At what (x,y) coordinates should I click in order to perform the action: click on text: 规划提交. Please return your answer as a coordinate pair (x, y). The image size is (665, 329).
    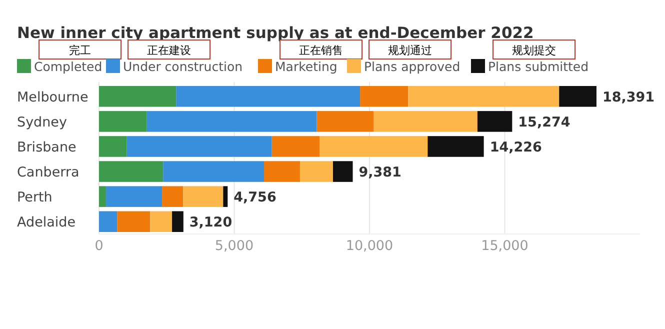
    Looking at the image, I should click on (534, 50).